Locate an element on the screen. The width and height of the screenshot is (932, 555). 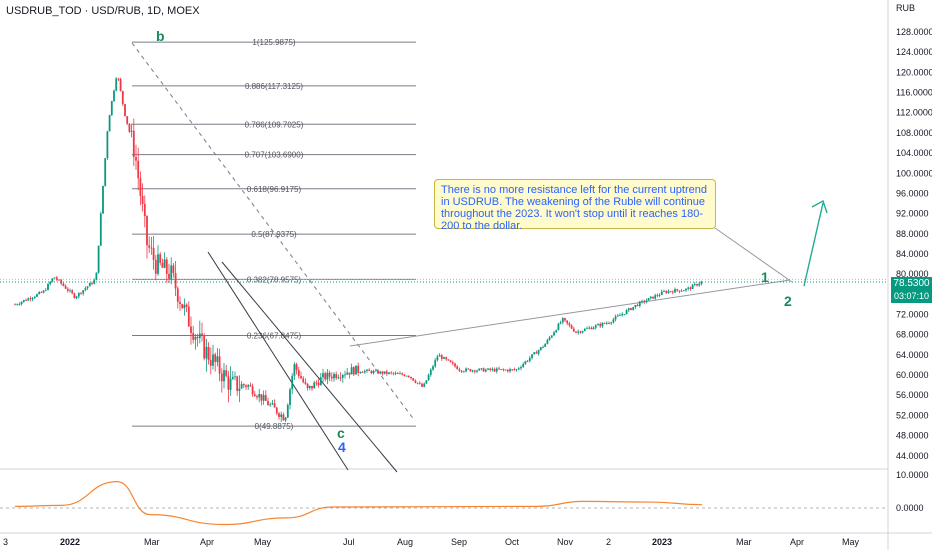
projection-arrow is located at coordinates (813, 244).